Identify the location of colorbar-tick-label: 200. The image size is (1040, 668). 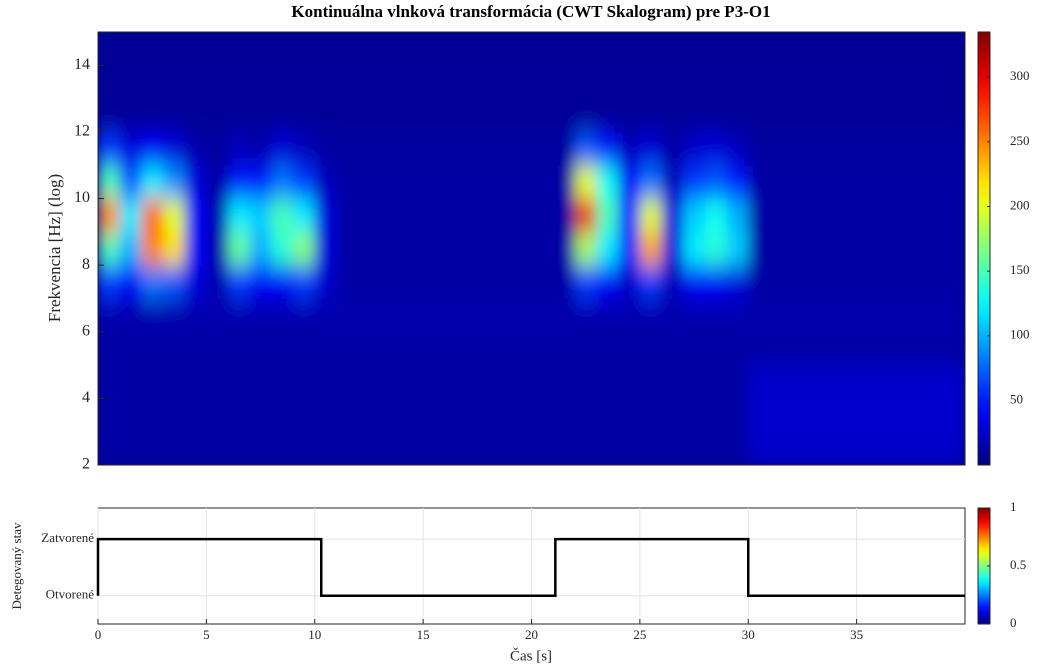
(1020, 204).